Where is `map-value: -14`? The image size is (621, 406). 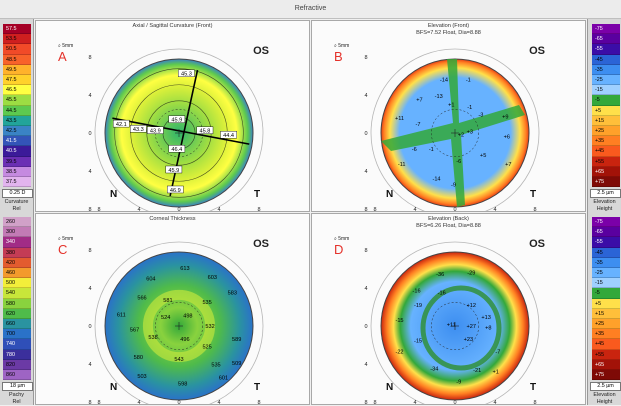
map-value: -14 is located at coordinates (436, 180).